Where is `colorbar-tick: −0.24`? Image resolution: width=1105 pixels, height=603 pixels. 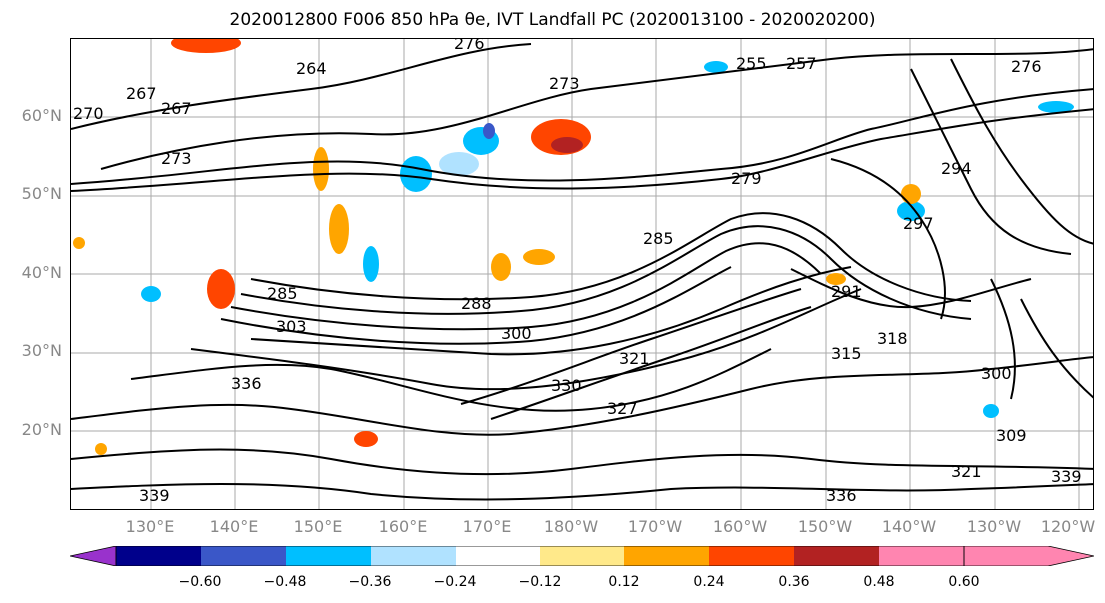
colorbar-tick: −0.24 is located at coordinates (455, 582).